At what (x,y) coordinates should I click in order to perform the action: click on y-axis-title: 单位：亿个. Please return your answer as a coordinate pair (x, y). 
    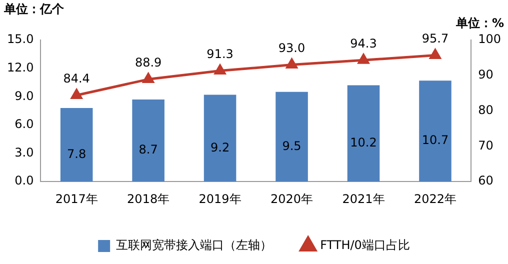
    Looking at the image, I should click on (34, 9).